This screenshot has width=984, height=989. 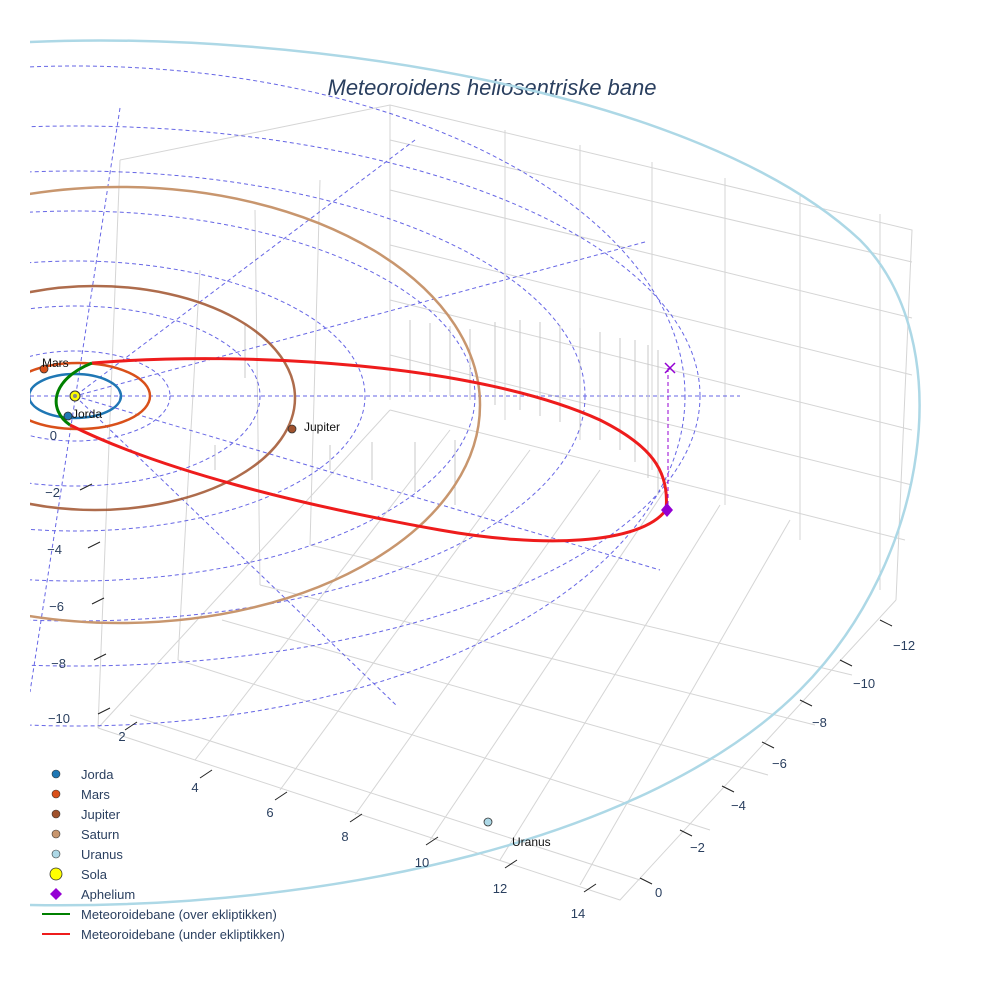 I want to click on meteoroid-orbit-under, so click(x=368, y=450).